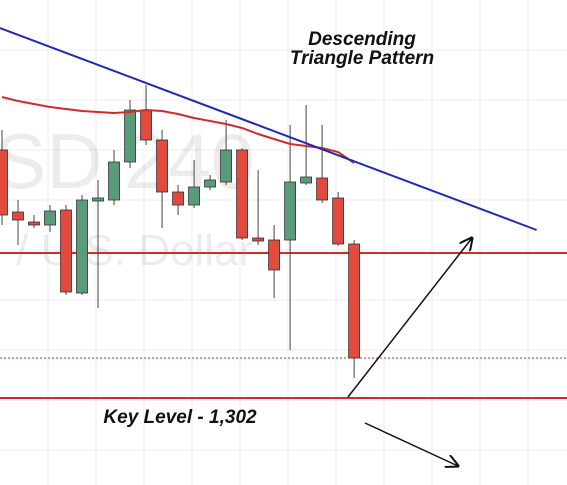 This screenshot has width=567, height=485. Describe the element at coordinates (180, 417) in the screenshot. I see `key-level-label: Key Level - 1,302` at that location.